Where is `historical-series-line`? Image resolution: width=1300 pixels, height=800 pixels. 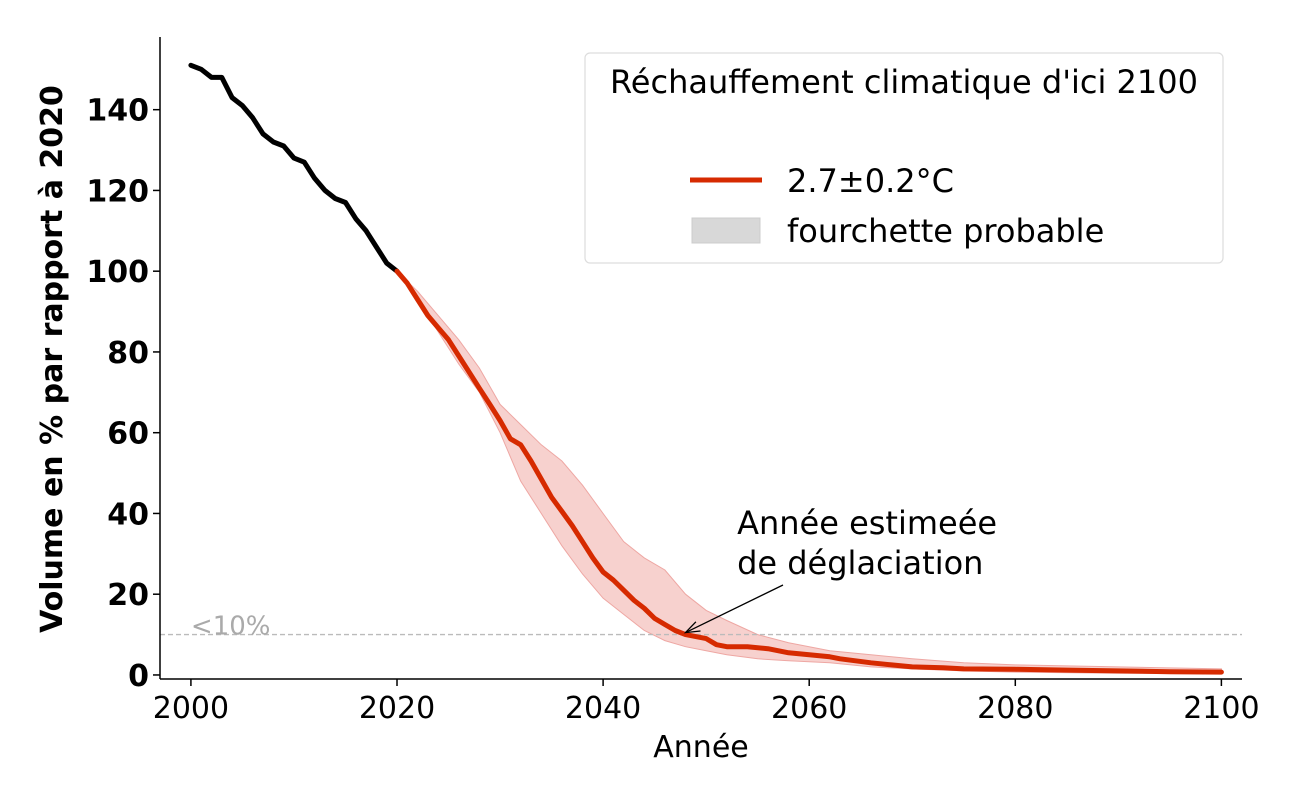 historical-series-line is located at coordinates (294, 168).